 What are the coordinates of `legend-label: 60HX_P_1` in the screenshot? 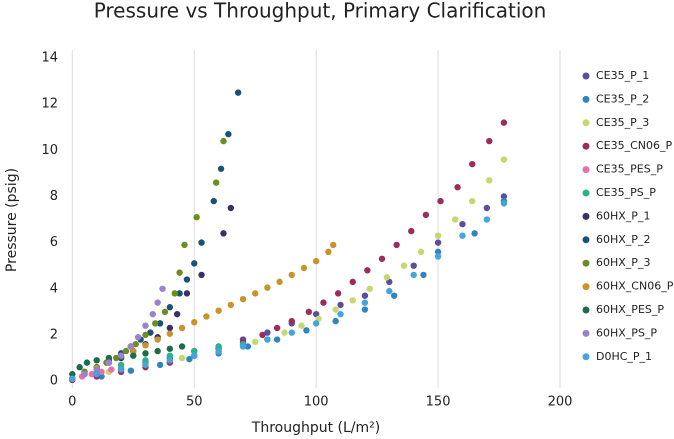 It's located at (623, 215).